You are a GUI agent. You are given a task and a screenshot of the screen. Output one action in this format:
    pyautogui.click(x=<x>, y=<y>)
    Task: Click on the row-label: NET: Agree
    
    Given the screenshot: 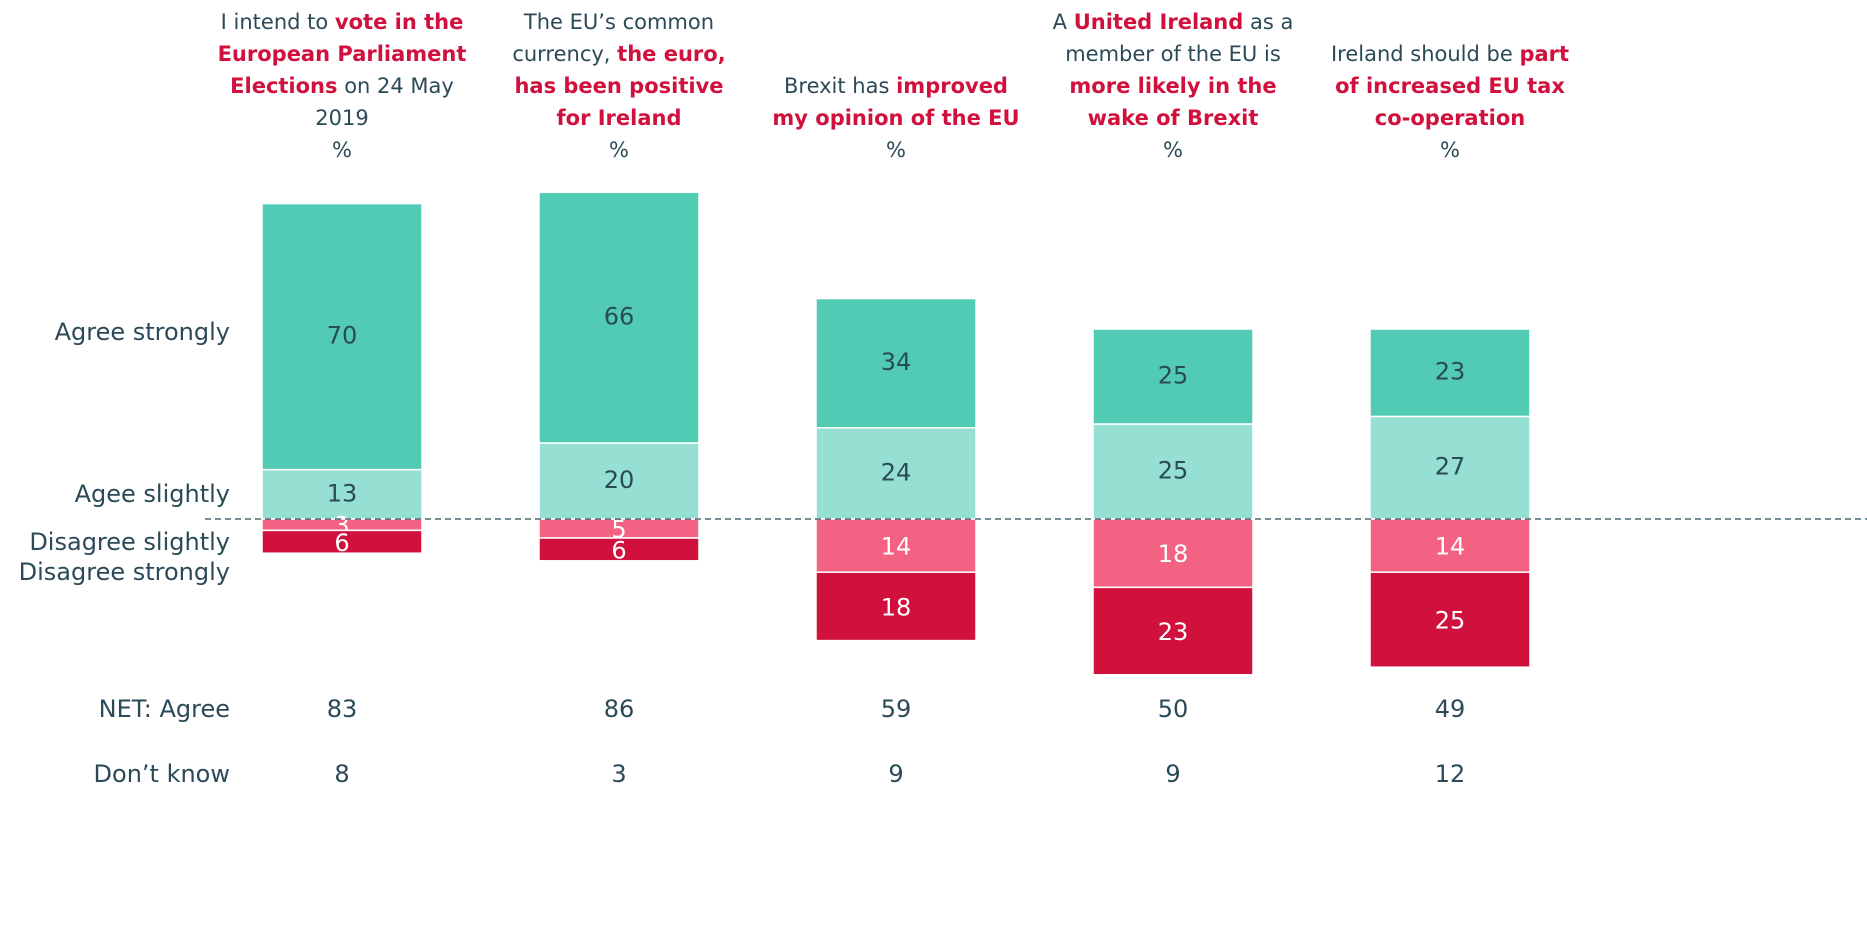 What is the action you would take?
    pyautogui.click(x=164, y=709)
    